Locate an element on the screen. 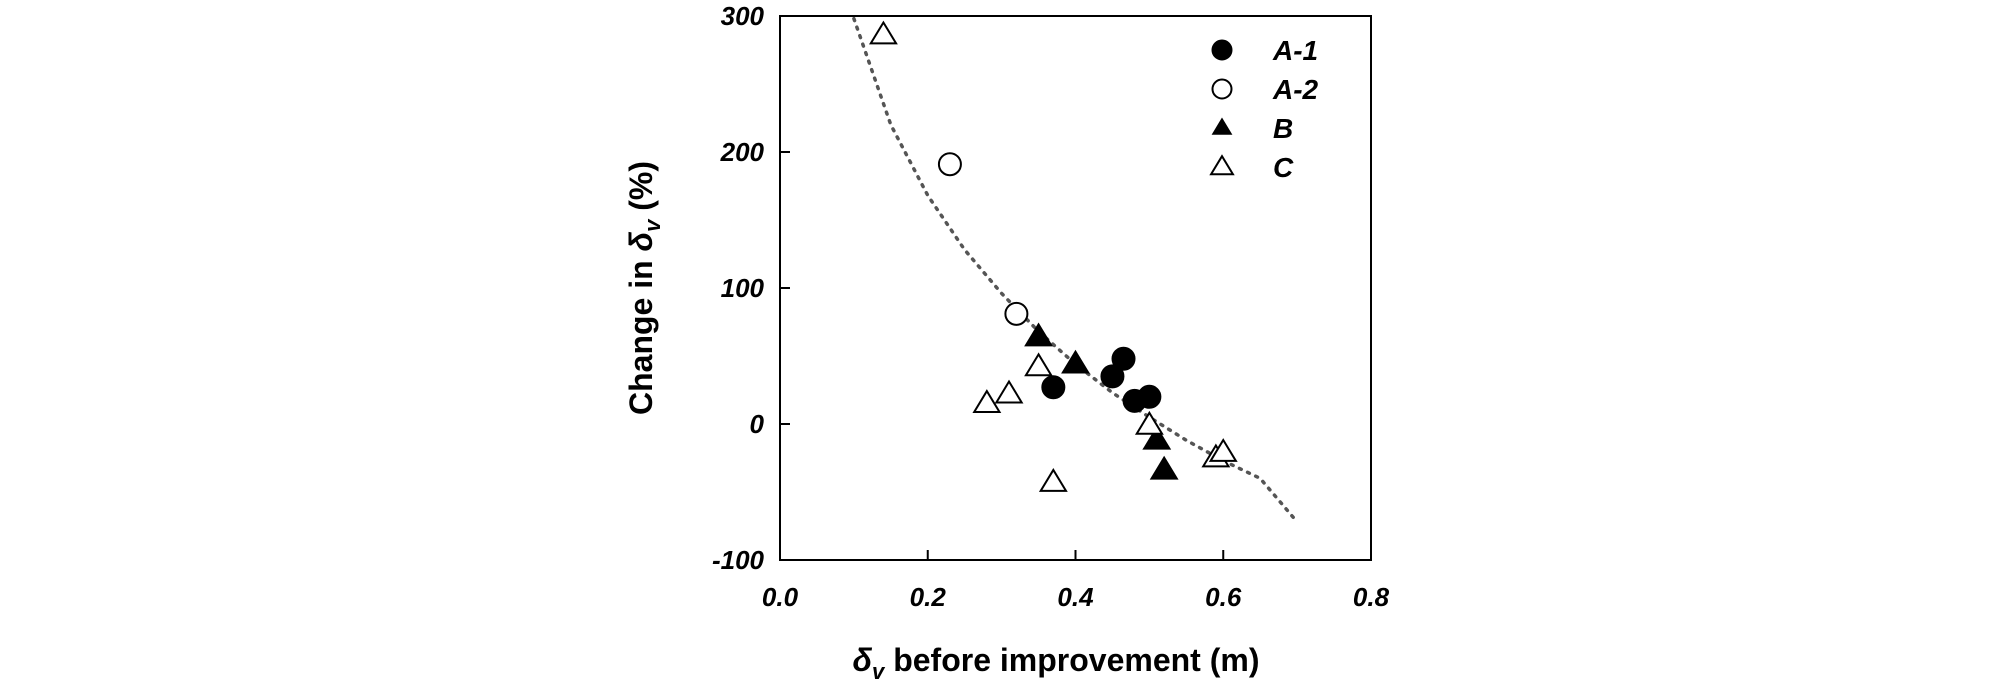 Image resolution: width=2008 pixels, height=683 pixels. legend-label-a-2: A-2 is located at coordinates (1295, 89).